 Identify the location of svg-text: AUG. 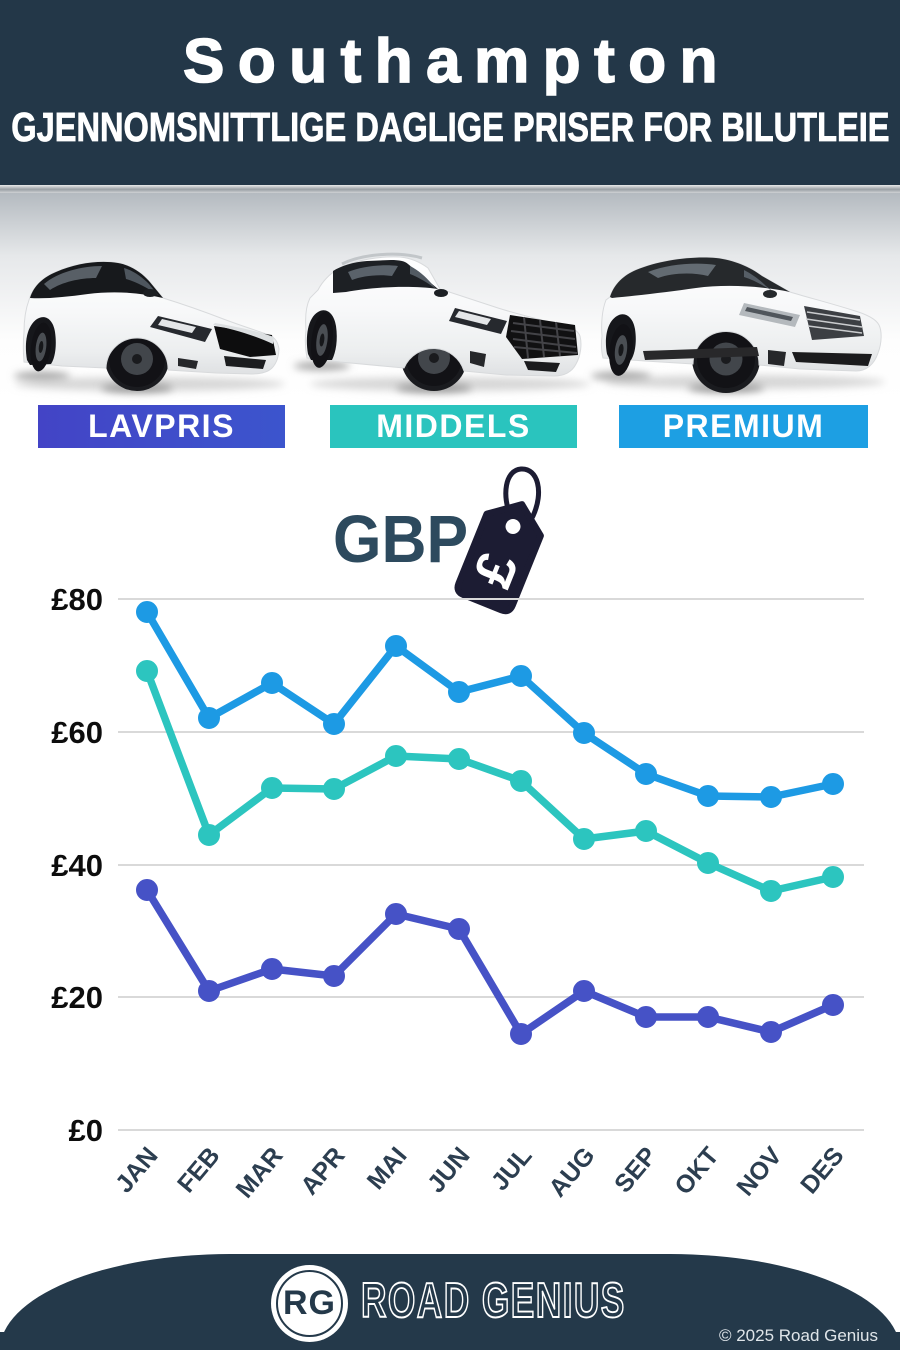
(571, 1172).